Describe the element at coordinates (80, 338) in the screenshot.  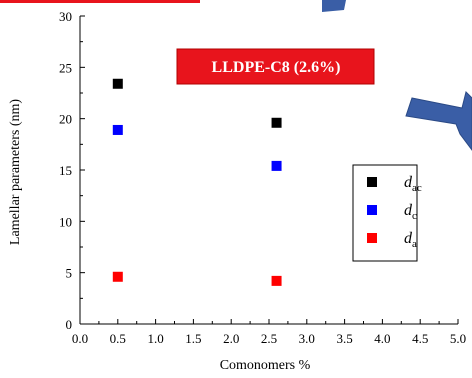
I see `x-tick-label: 0.0` at that location.